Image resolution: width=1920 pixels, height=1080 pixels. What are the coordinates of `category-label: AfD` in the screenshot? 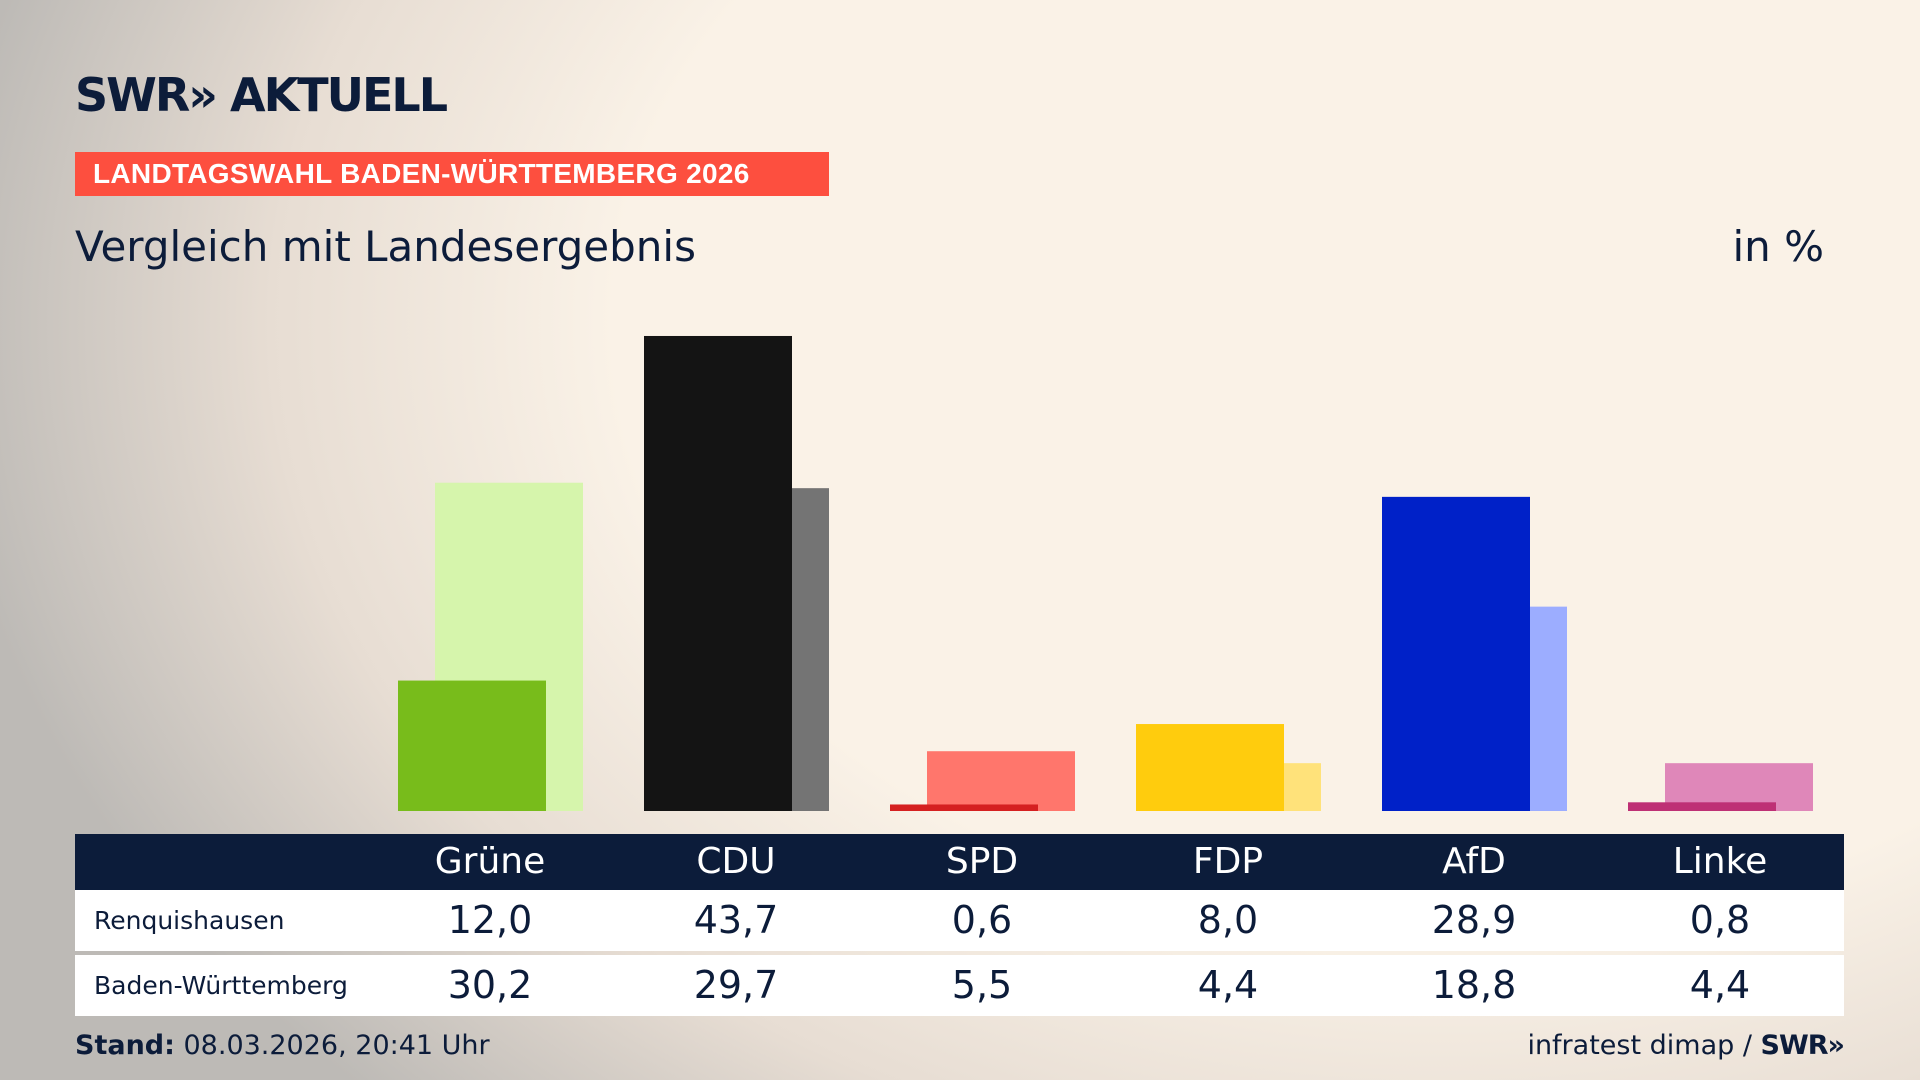 It's located at (1474, 861).